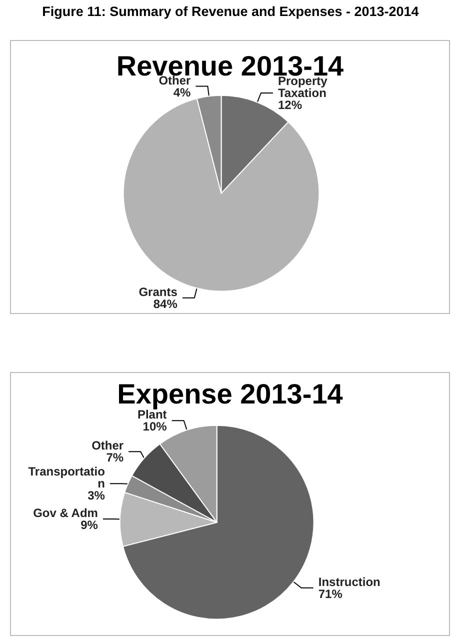 The height and width of the screenshot is (642, 461). Describe the element at coordinates (349, 581) in the screenshot. I see `slice-label: Instruction` at that location.